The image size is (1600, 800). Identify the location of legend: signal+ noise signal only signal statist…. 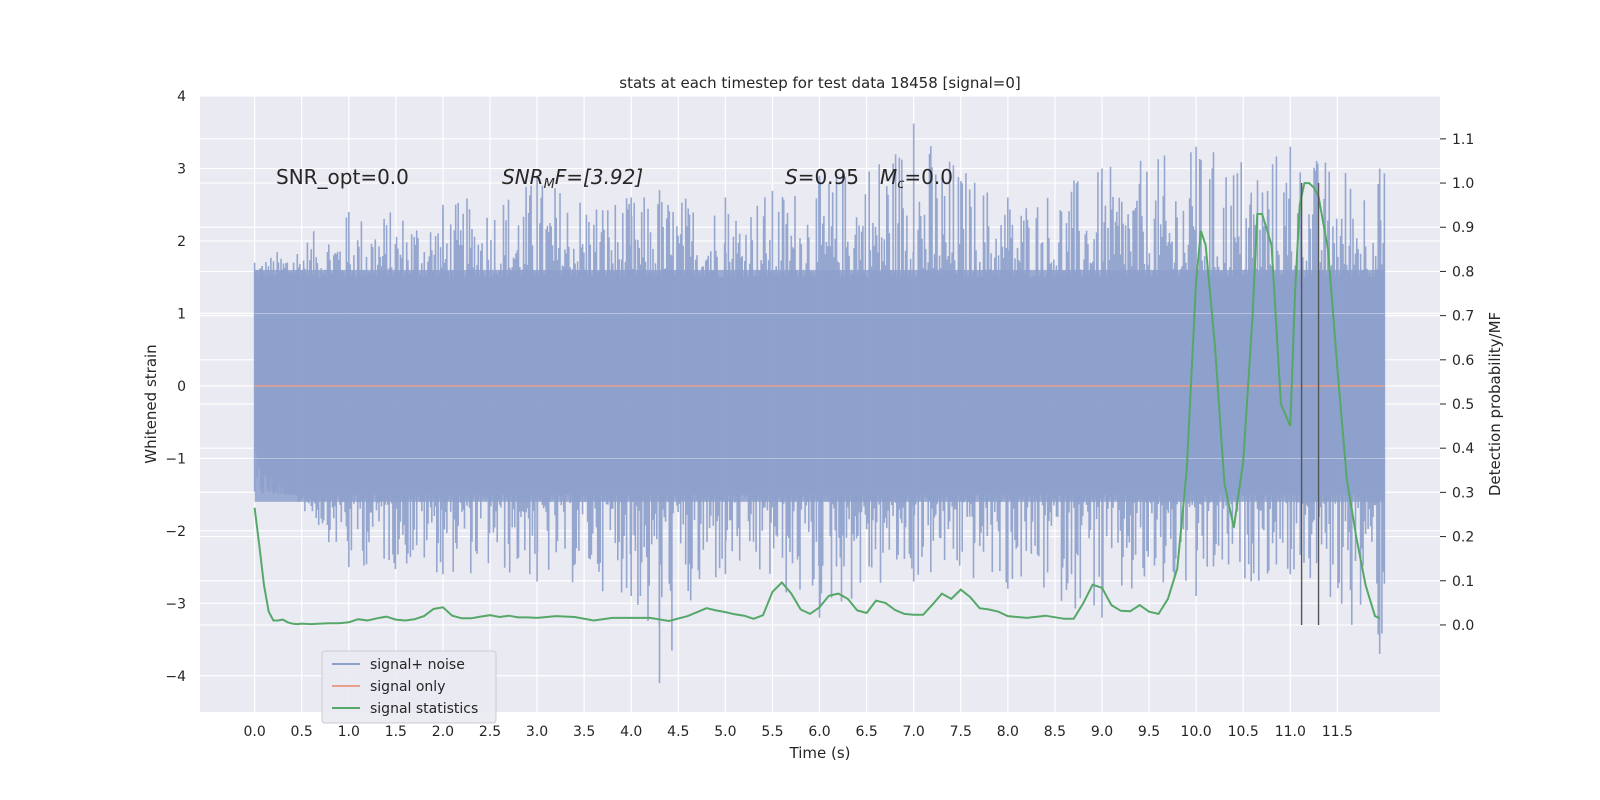
(409, 687).